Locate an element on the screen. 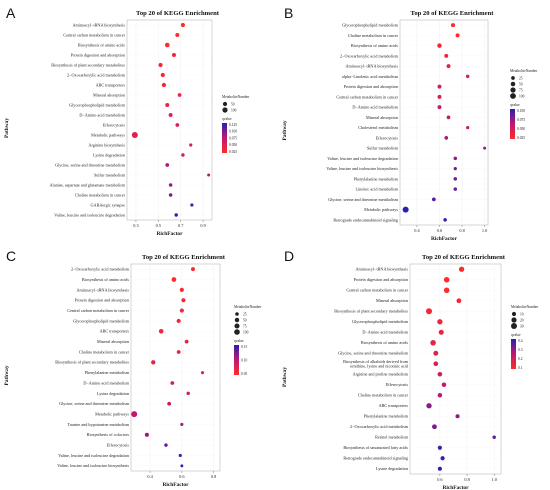 Image resolution: width=550 pixels, height=490 pixels. x-tick-label: 1.0 is located at coordinates (484, 230).